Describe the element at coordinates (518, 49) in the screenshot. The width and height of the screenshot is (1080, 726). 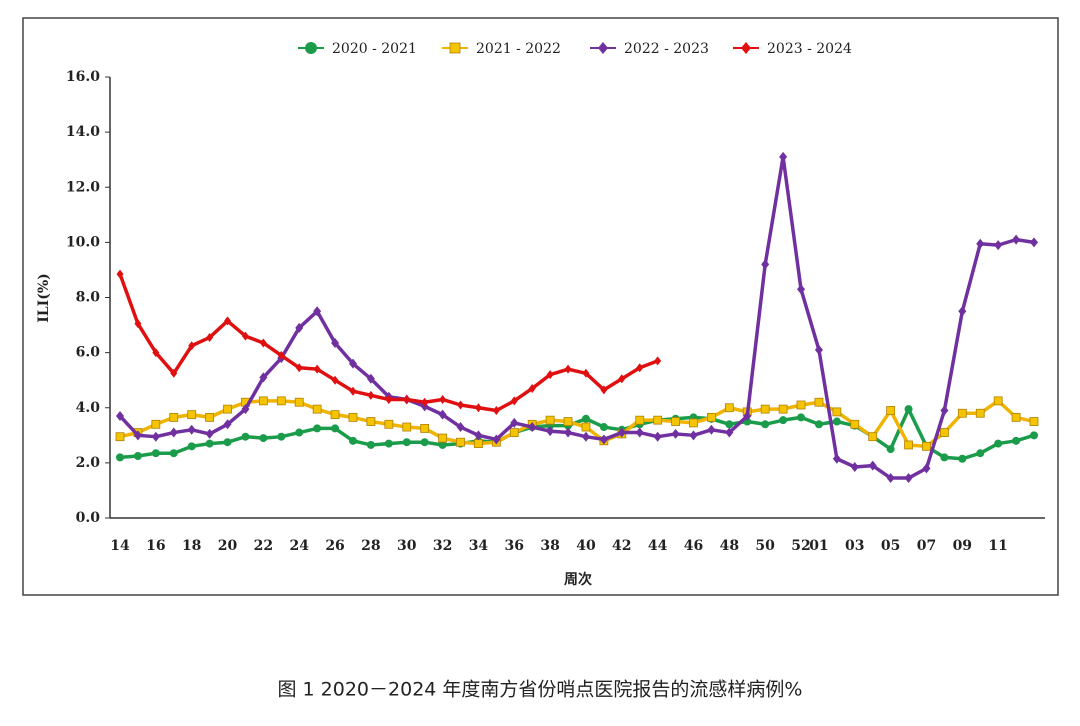
I see `legend-label: 2021 - 2022` at that location.